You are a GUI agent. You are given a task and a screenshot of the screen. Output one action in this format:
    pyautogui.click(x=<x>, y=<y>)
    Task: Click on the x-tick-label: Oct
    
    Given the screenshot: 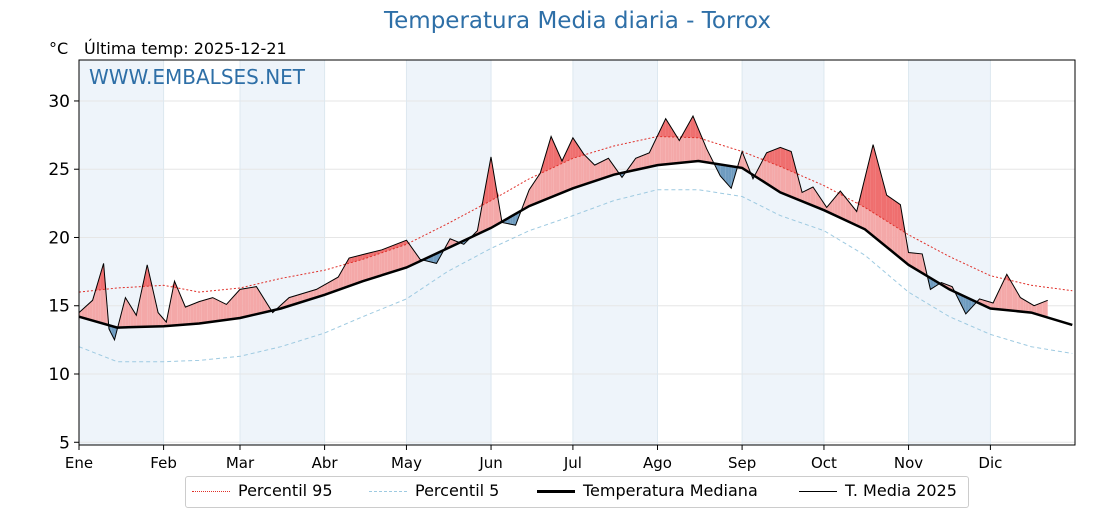 What is the action you would take?
    pyautogui.click(x=824, y=463)
    